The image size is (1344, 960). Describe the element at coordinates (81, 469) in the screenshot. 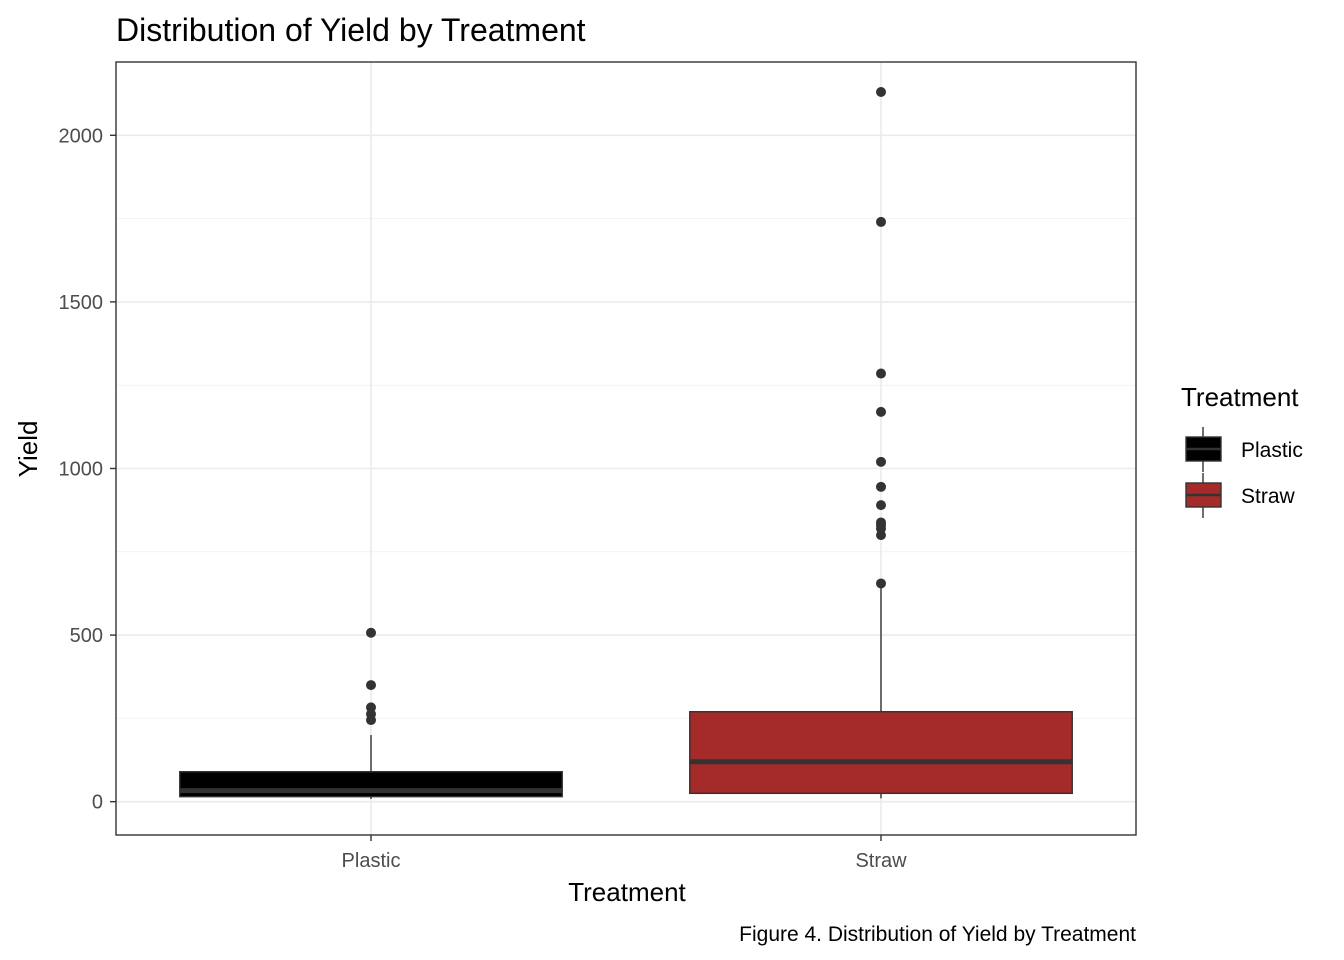

I see `y-tick-label: 1000` at that location.